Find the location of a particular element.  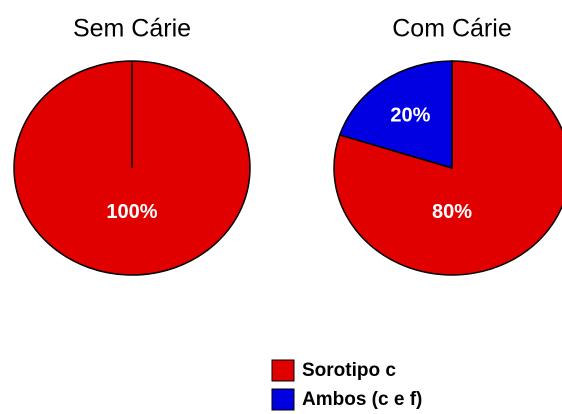

pie-slice is located at coordinates (395, 115).